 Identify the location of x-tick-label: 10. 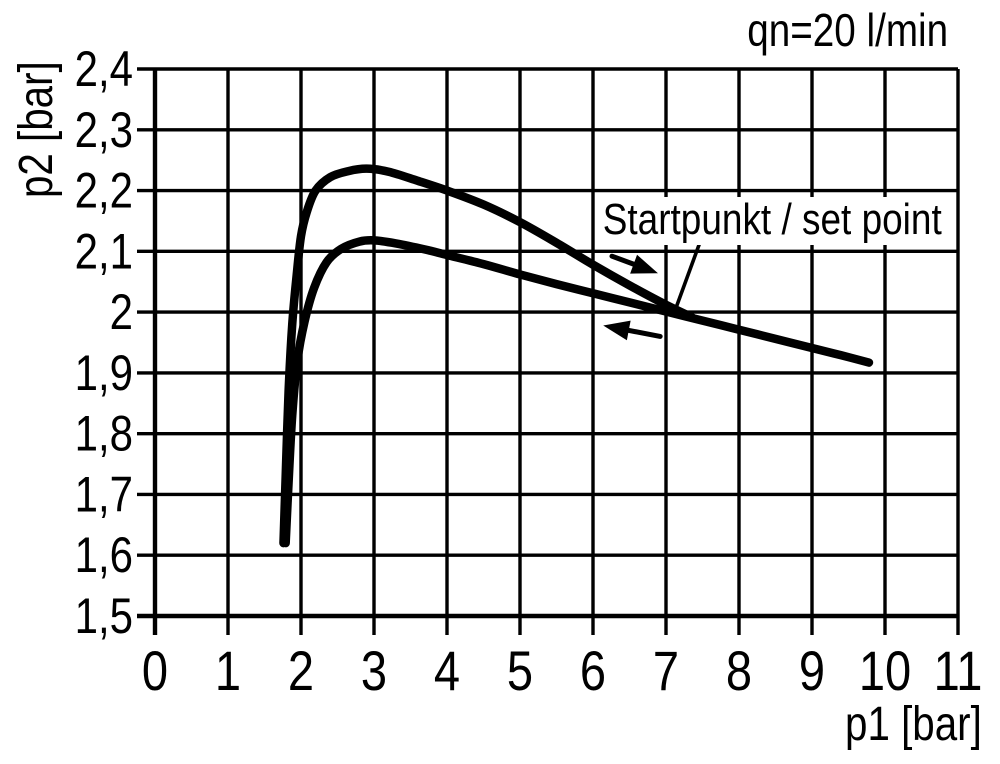
(885, 670).